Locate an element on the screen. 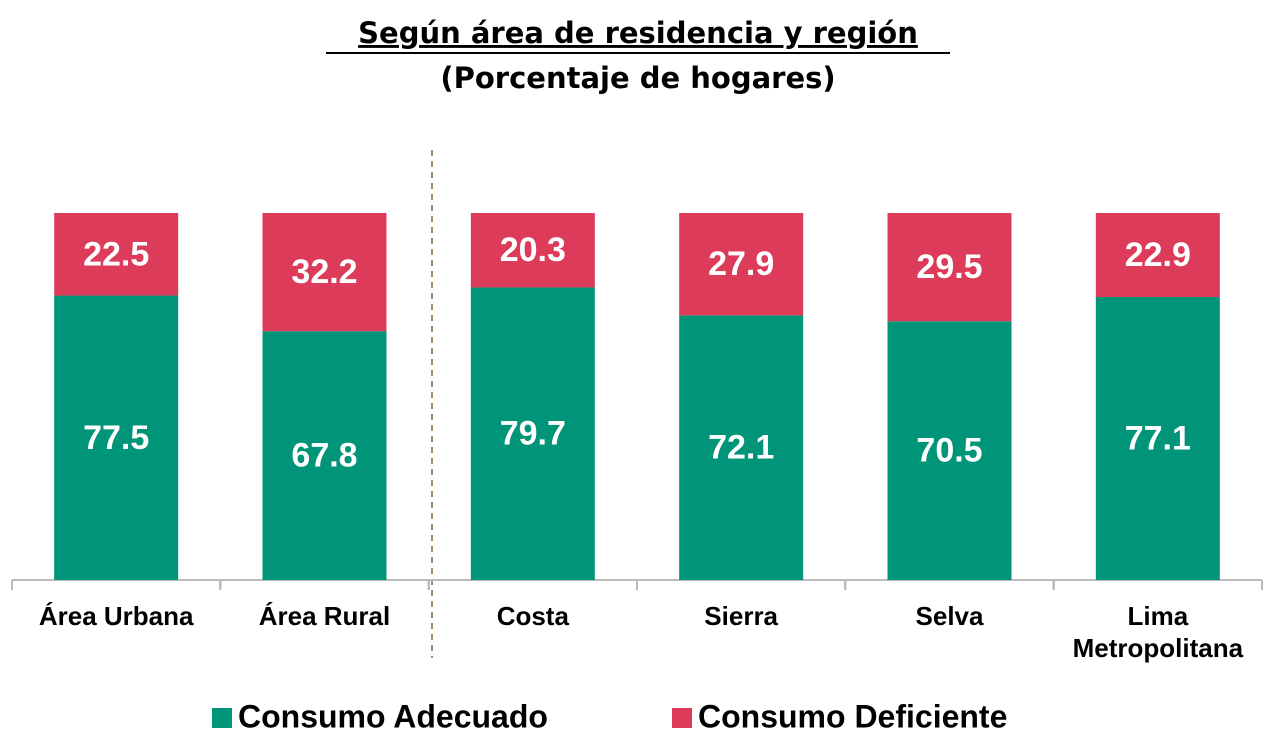 The width and height of the screenshot is (1276, 731). chart-subtitle: (Porcentaje de hogares) is located at coordinates (637, 78).